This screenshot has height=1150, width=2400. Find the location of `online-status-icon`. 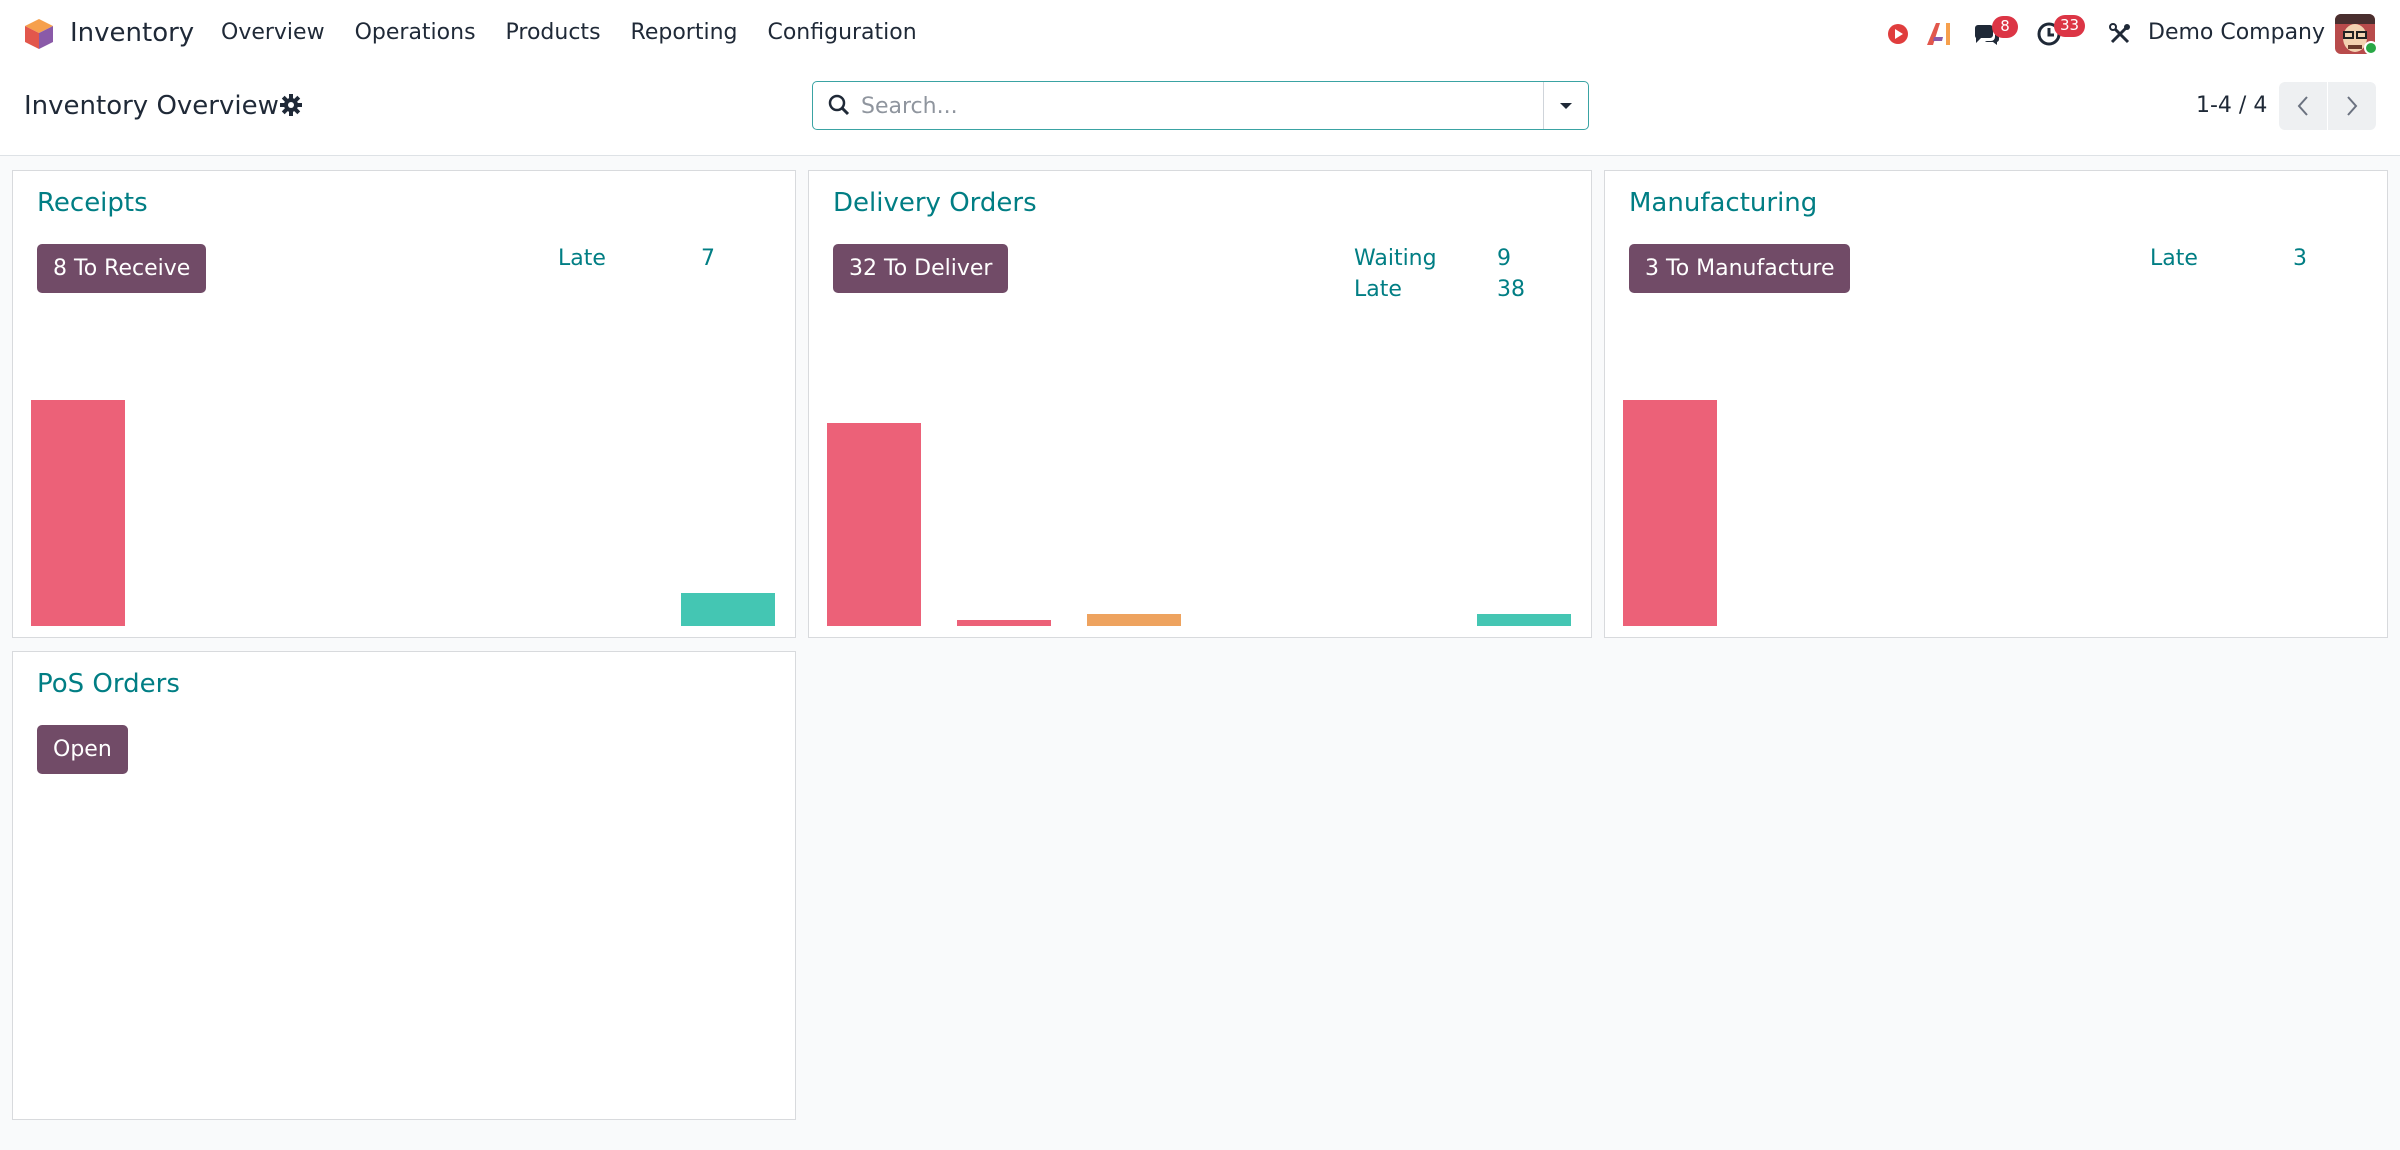

online-status-icon is located at coordinates (2371, 48).